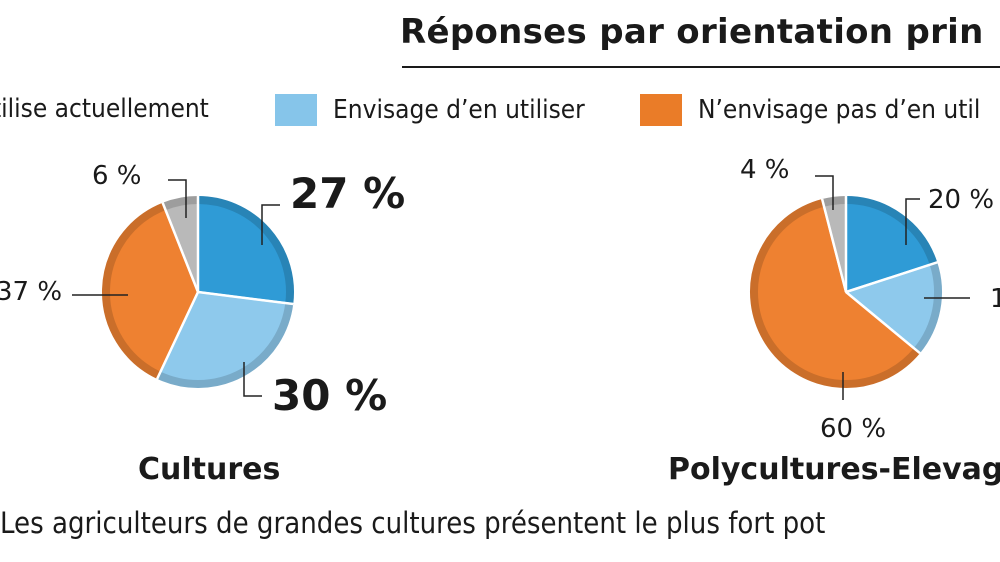 The image size is (1000, 562). What do you see at coordinates (661, 110) in the screenshot?
I see `legend-swatch-not-considering` at bounding box center [661, 110].